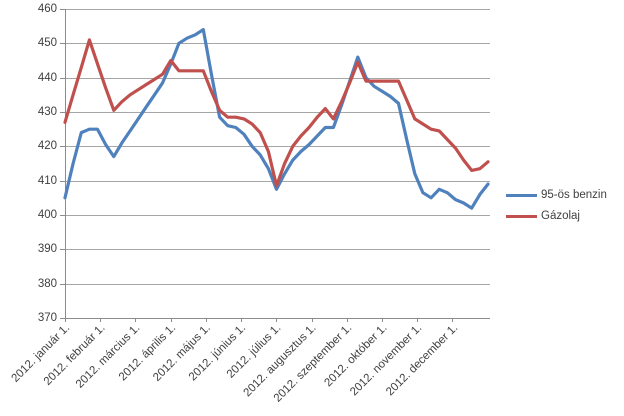 The width and height of the screenshot is (624, 416). What do you see at coordinates (47, 146) in the screenshot?
I see `y-axis-label: 420` at bounding box center [47, 146].